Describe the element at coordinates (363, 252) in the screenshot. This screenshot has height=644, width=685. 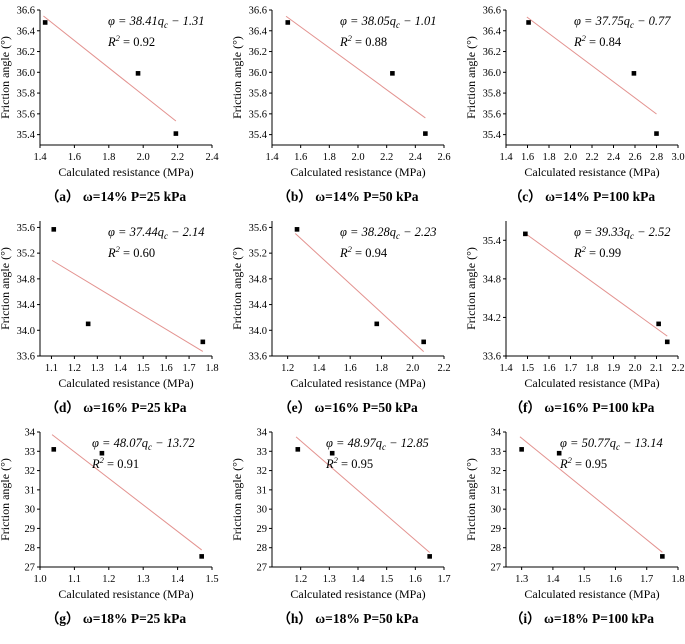
I see `r-squared: R2 = 0.94` at that location.